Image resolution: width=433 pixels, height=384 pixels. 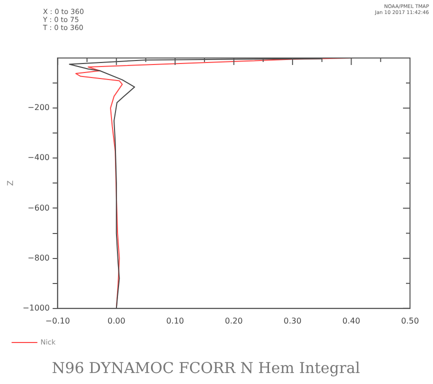 I want to click on x-tick-label: 0.50, so click(x=410, y=321).